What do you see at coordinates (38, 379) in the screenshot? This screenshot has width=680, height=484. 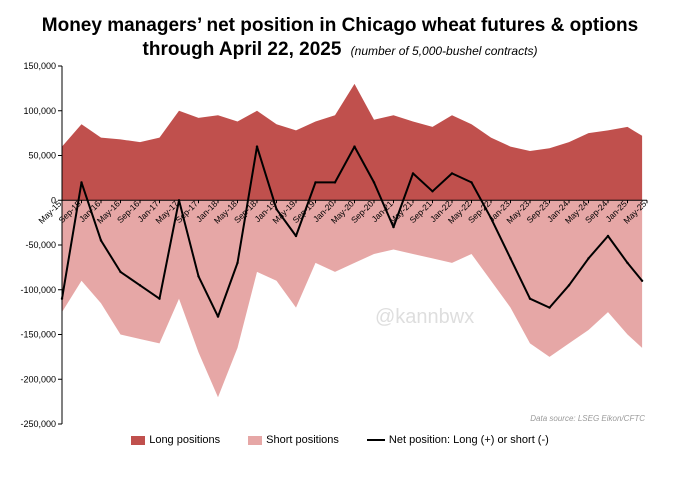 I see `y-tick-label: -200,000` at bounding box center [38, 379].